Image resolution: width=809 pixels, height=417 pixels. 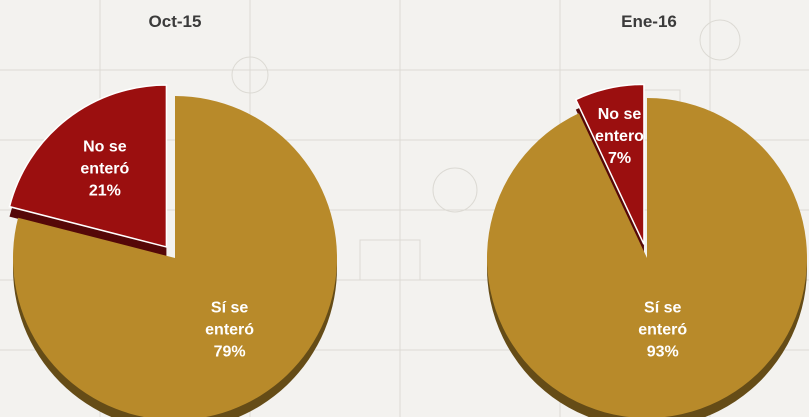 I want to click on chart-title: Oct-15, so click(x=175, y=21).